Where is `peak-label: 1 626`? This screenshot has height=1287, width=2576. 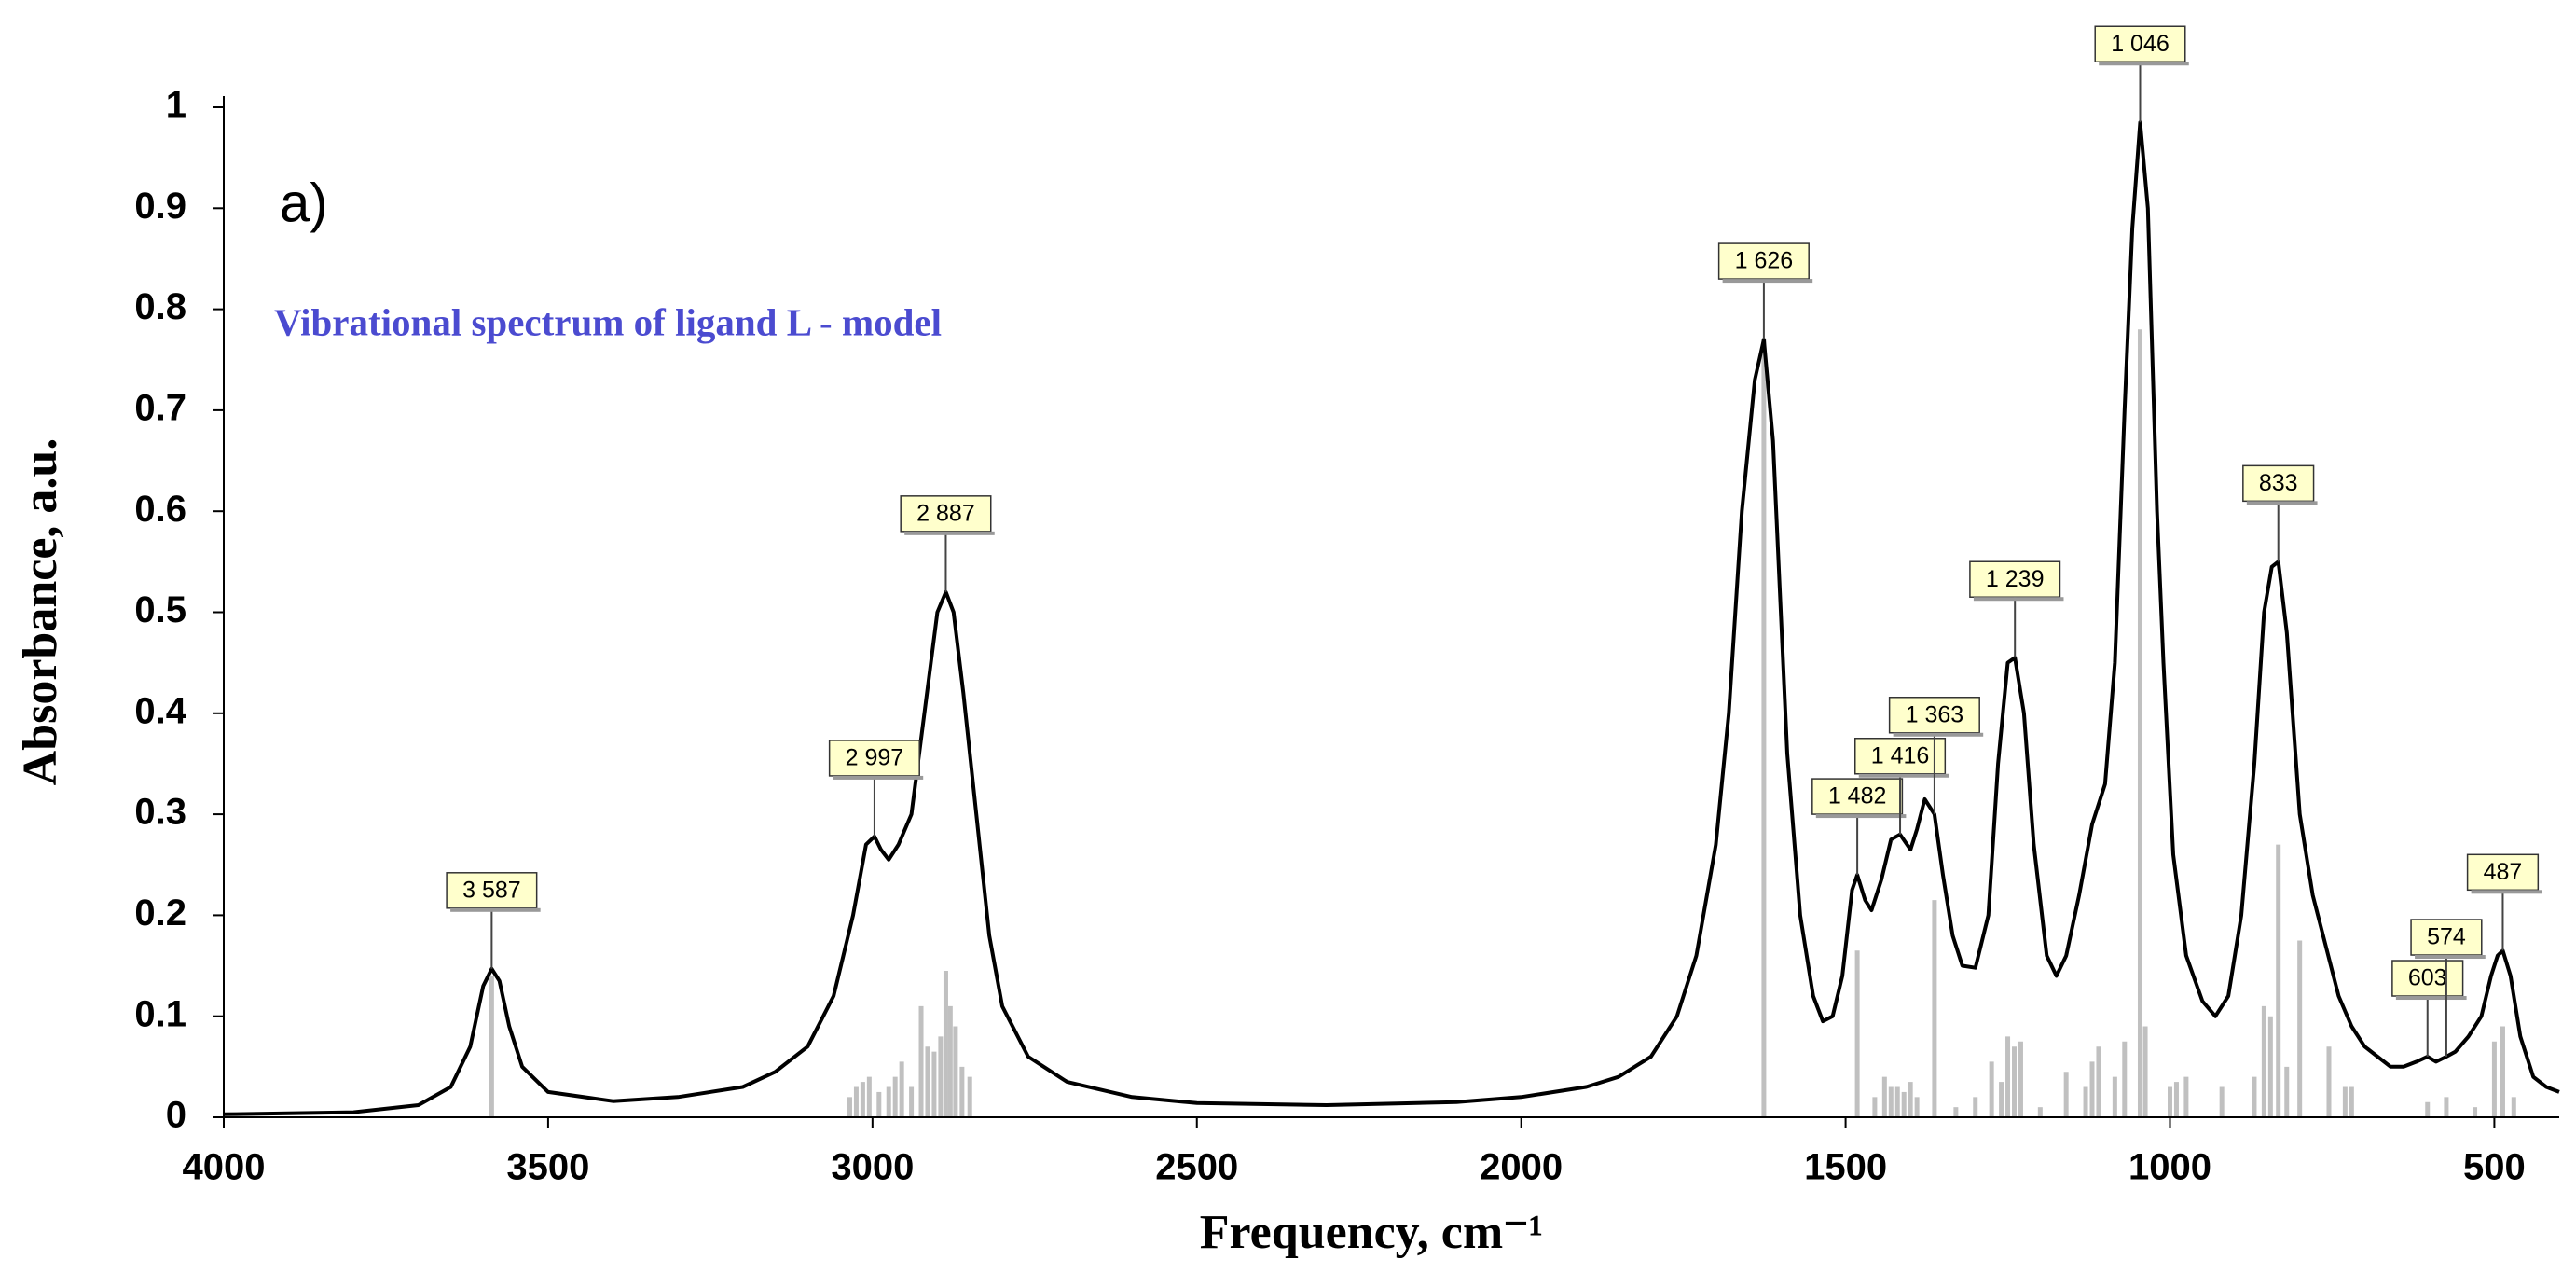 peak-label: 1 626 is located at coordinates (1765, 291).